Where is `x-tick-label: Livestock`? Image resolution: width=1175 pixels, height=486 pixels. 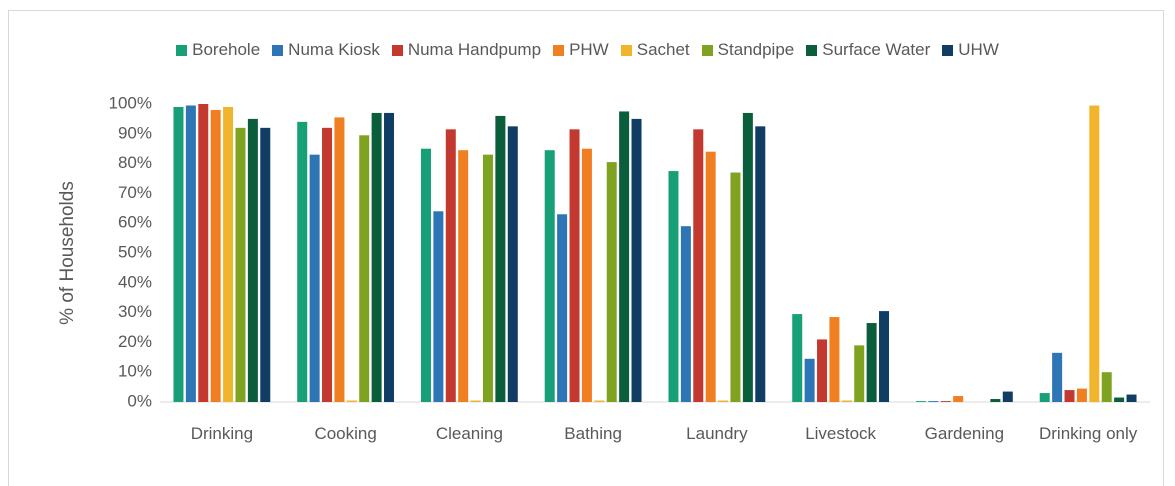
x-tick-label: Livestock is located at coordinates (841, 433).